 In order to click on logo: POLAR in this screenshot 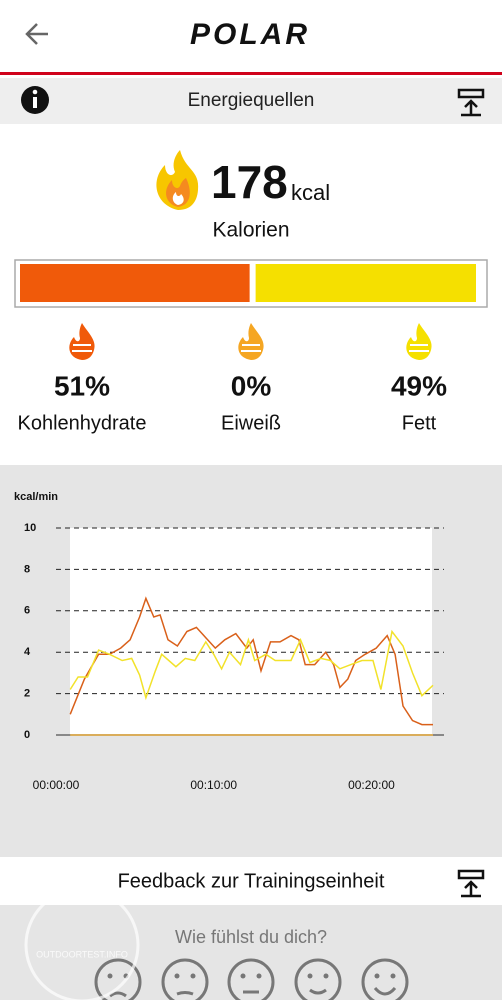, I will do `click(250, 34)`.